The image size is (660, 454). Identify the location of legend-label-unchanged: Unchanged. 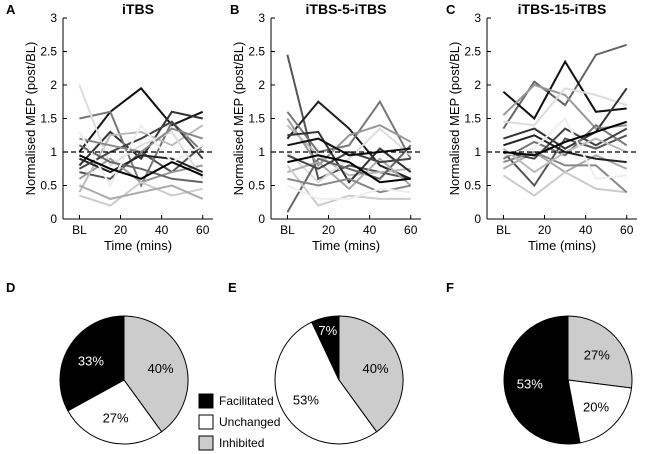
(249, 422).